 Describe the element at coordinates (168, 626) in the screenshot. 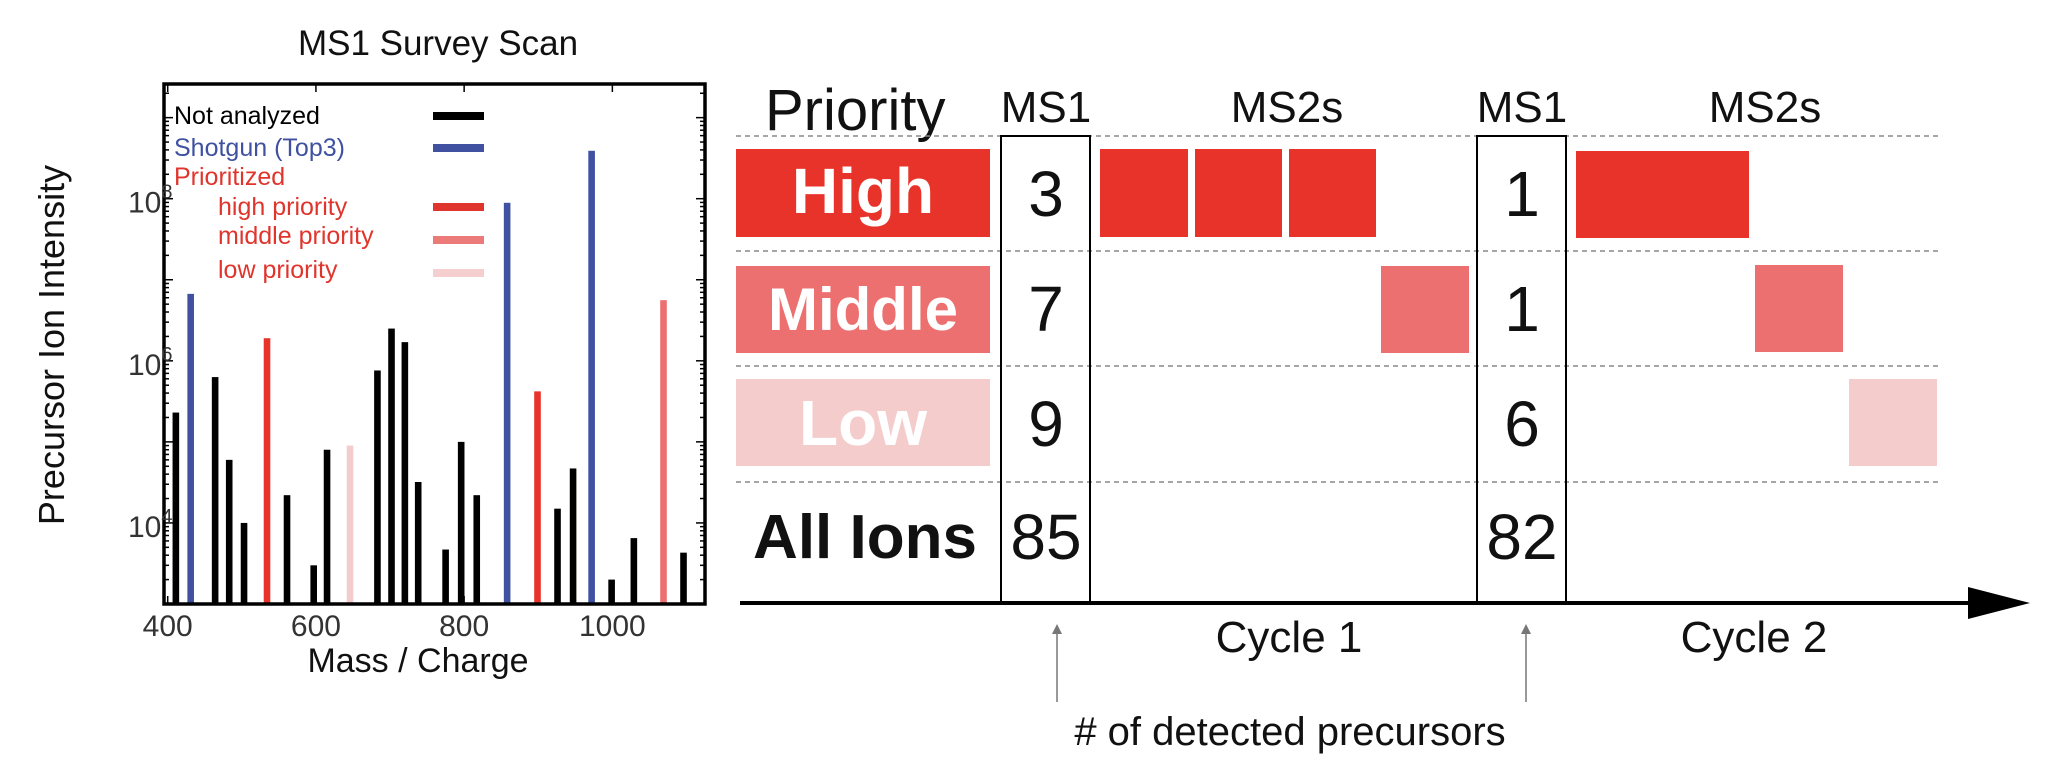

I see `x-tick-label: 400` at that location.